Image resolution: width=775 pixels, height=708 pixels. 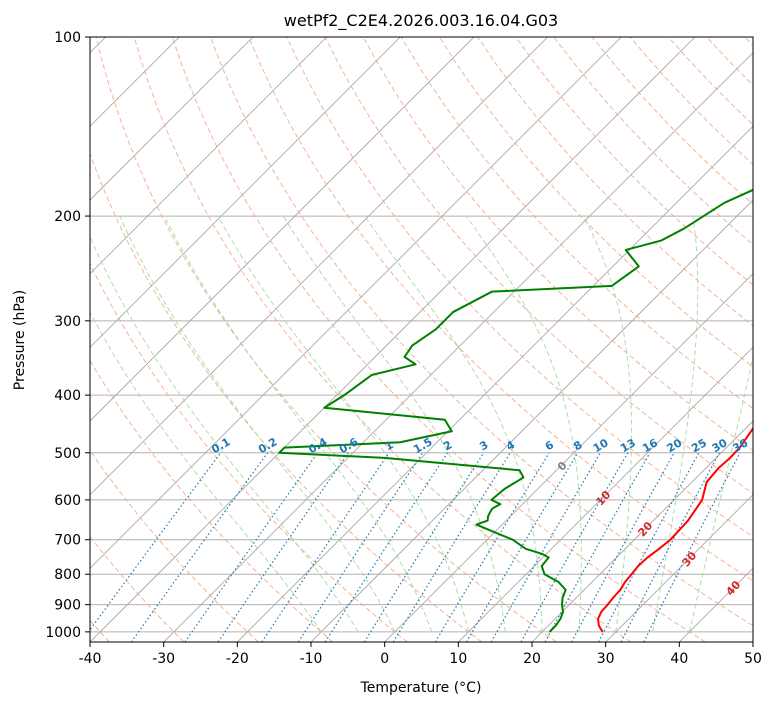 I want to click on x-tick-label: 0, so click(x=384, y=659).